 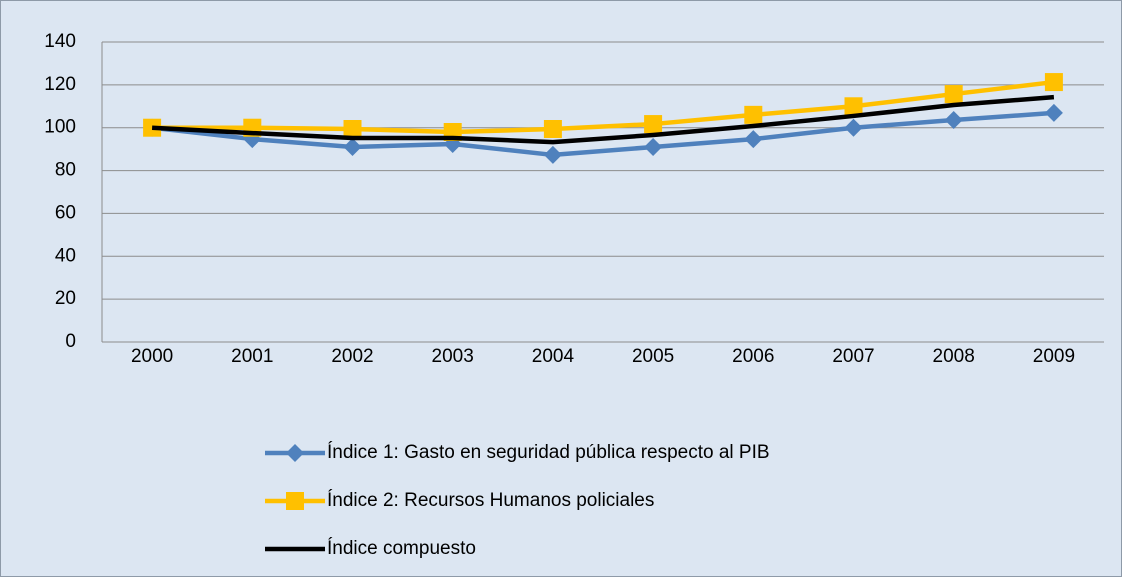 I want to click on x-tick-label: 2003, so click(x=453, y=356).